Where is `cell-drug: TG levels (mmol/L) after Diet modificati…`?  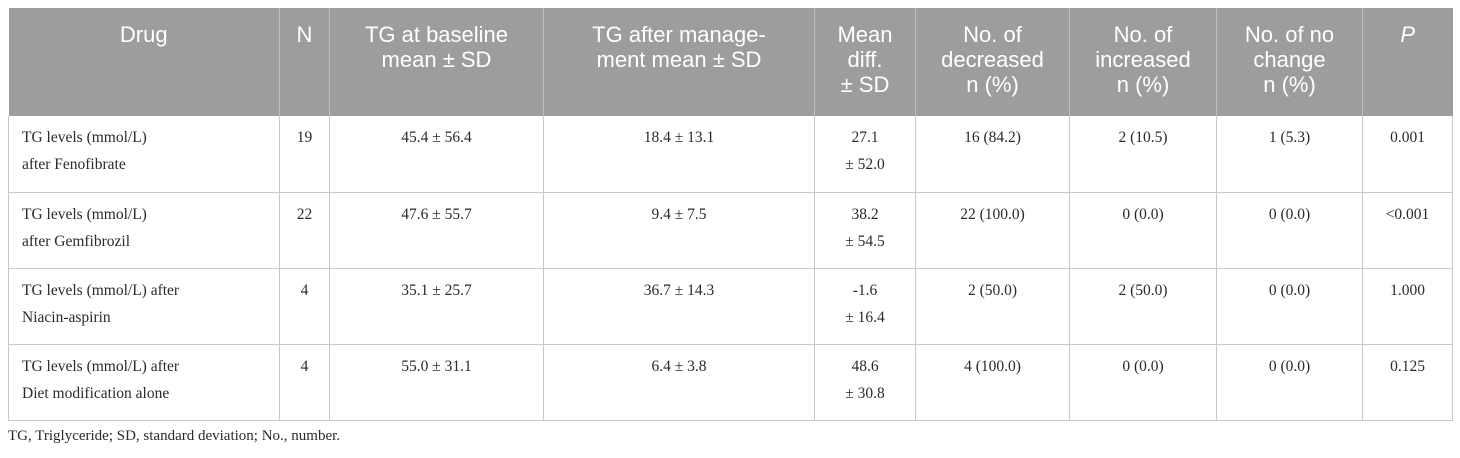 cell-drug: TG levels (mmol/L) after Diet modificati… is located at coordinates (144, 382).